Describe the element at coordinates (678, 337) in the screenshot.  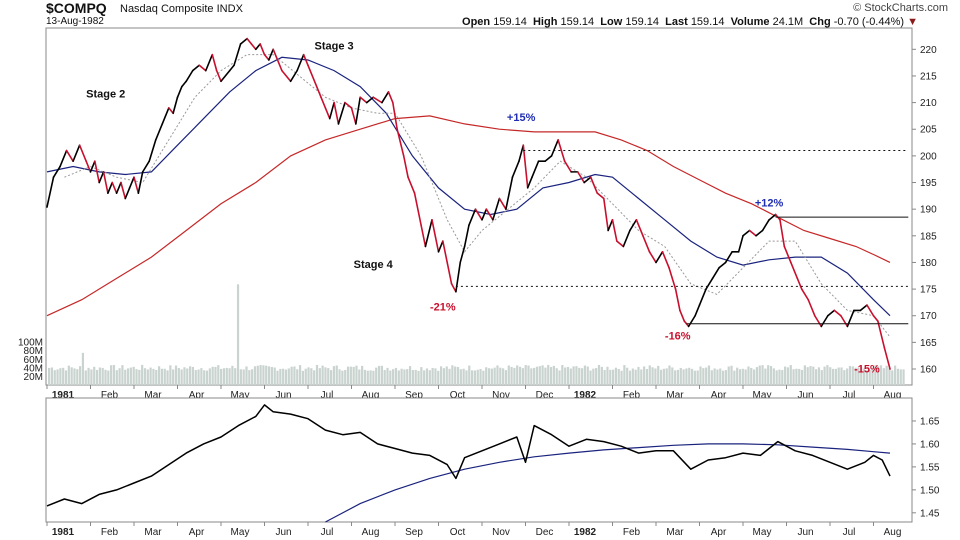
I see `annotation-label: -16%` at that location.